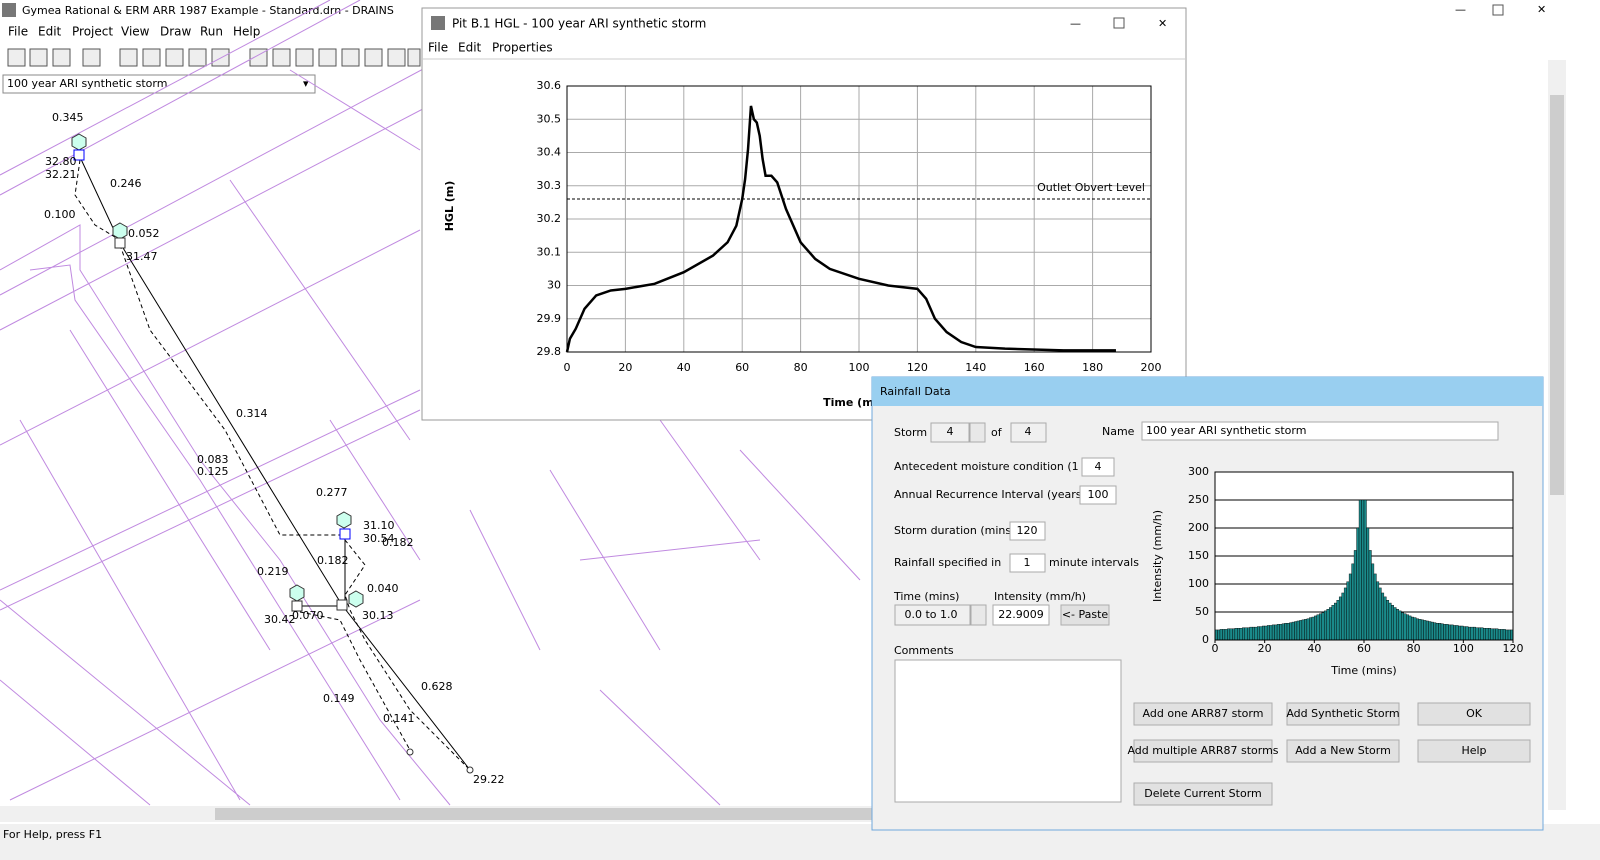  What do you see at coordinates (1364, 556) in the screenshot?
I see `plot-frame` at bounding box center [1364, 556].